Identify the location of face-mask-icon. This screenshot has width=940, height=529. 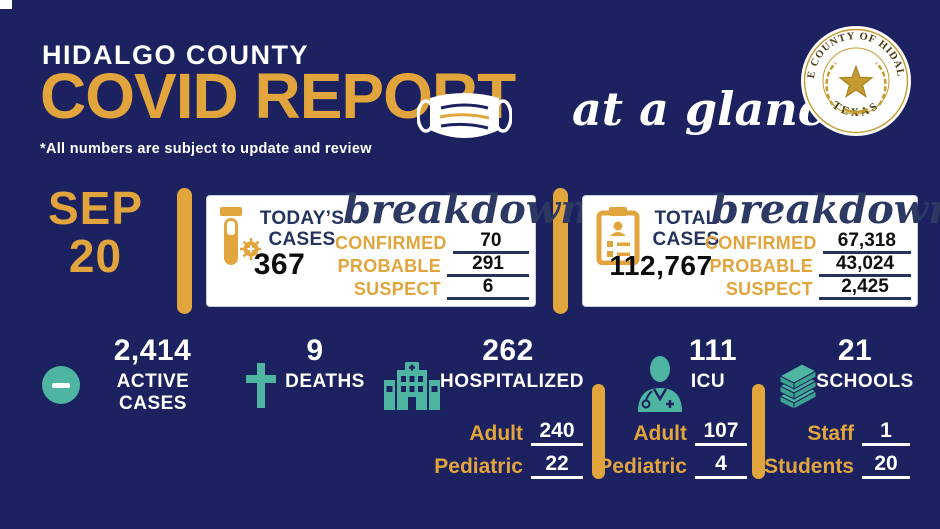
(464, 115).